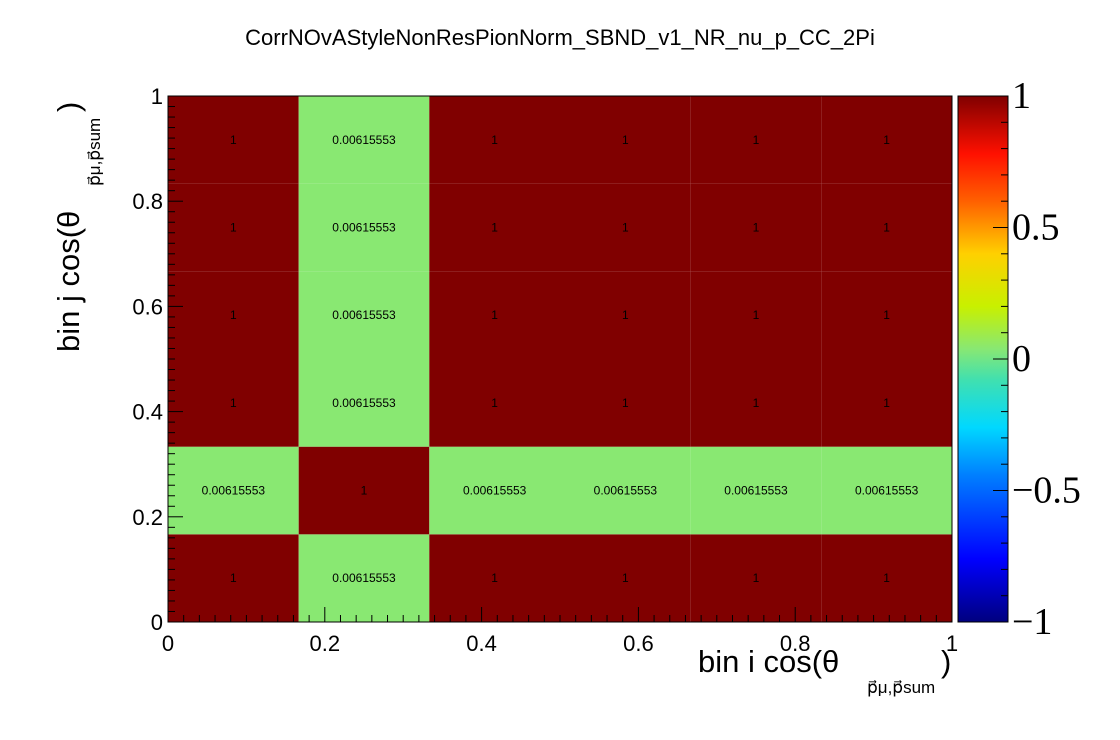 Image resolution: width=1120 pixels, height=740 pixels. What do you see at coordinates (946, 661) in the screenshot?
I see `x-axis-label-close: )` at bounding box center [946, 661].